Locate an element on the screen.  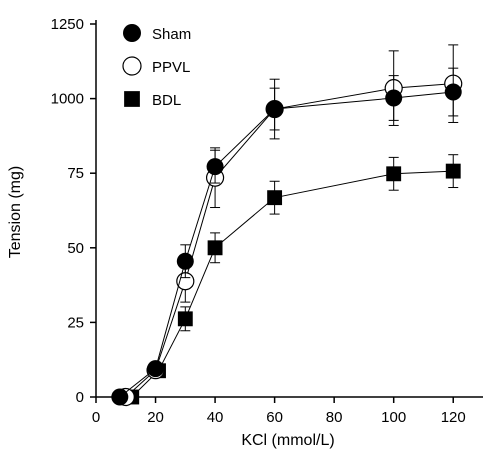
y-tick-label: 75 is located at coordinates (75, 173).